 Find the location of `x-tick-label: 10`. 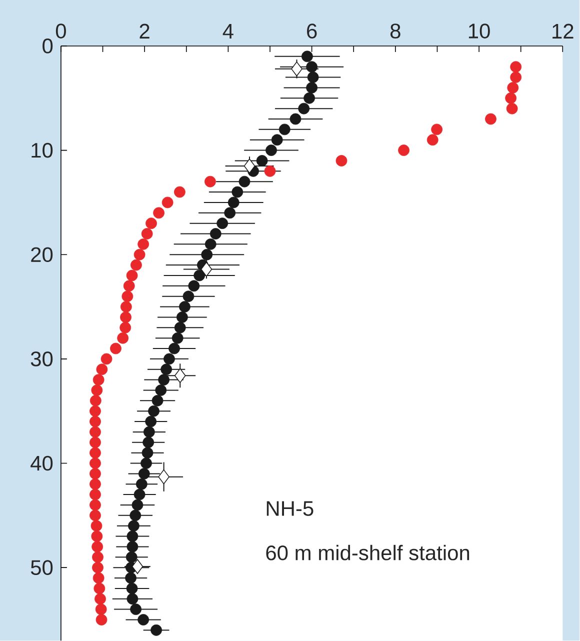

x-tick-label: 10 is located at coordinates (479, 31).